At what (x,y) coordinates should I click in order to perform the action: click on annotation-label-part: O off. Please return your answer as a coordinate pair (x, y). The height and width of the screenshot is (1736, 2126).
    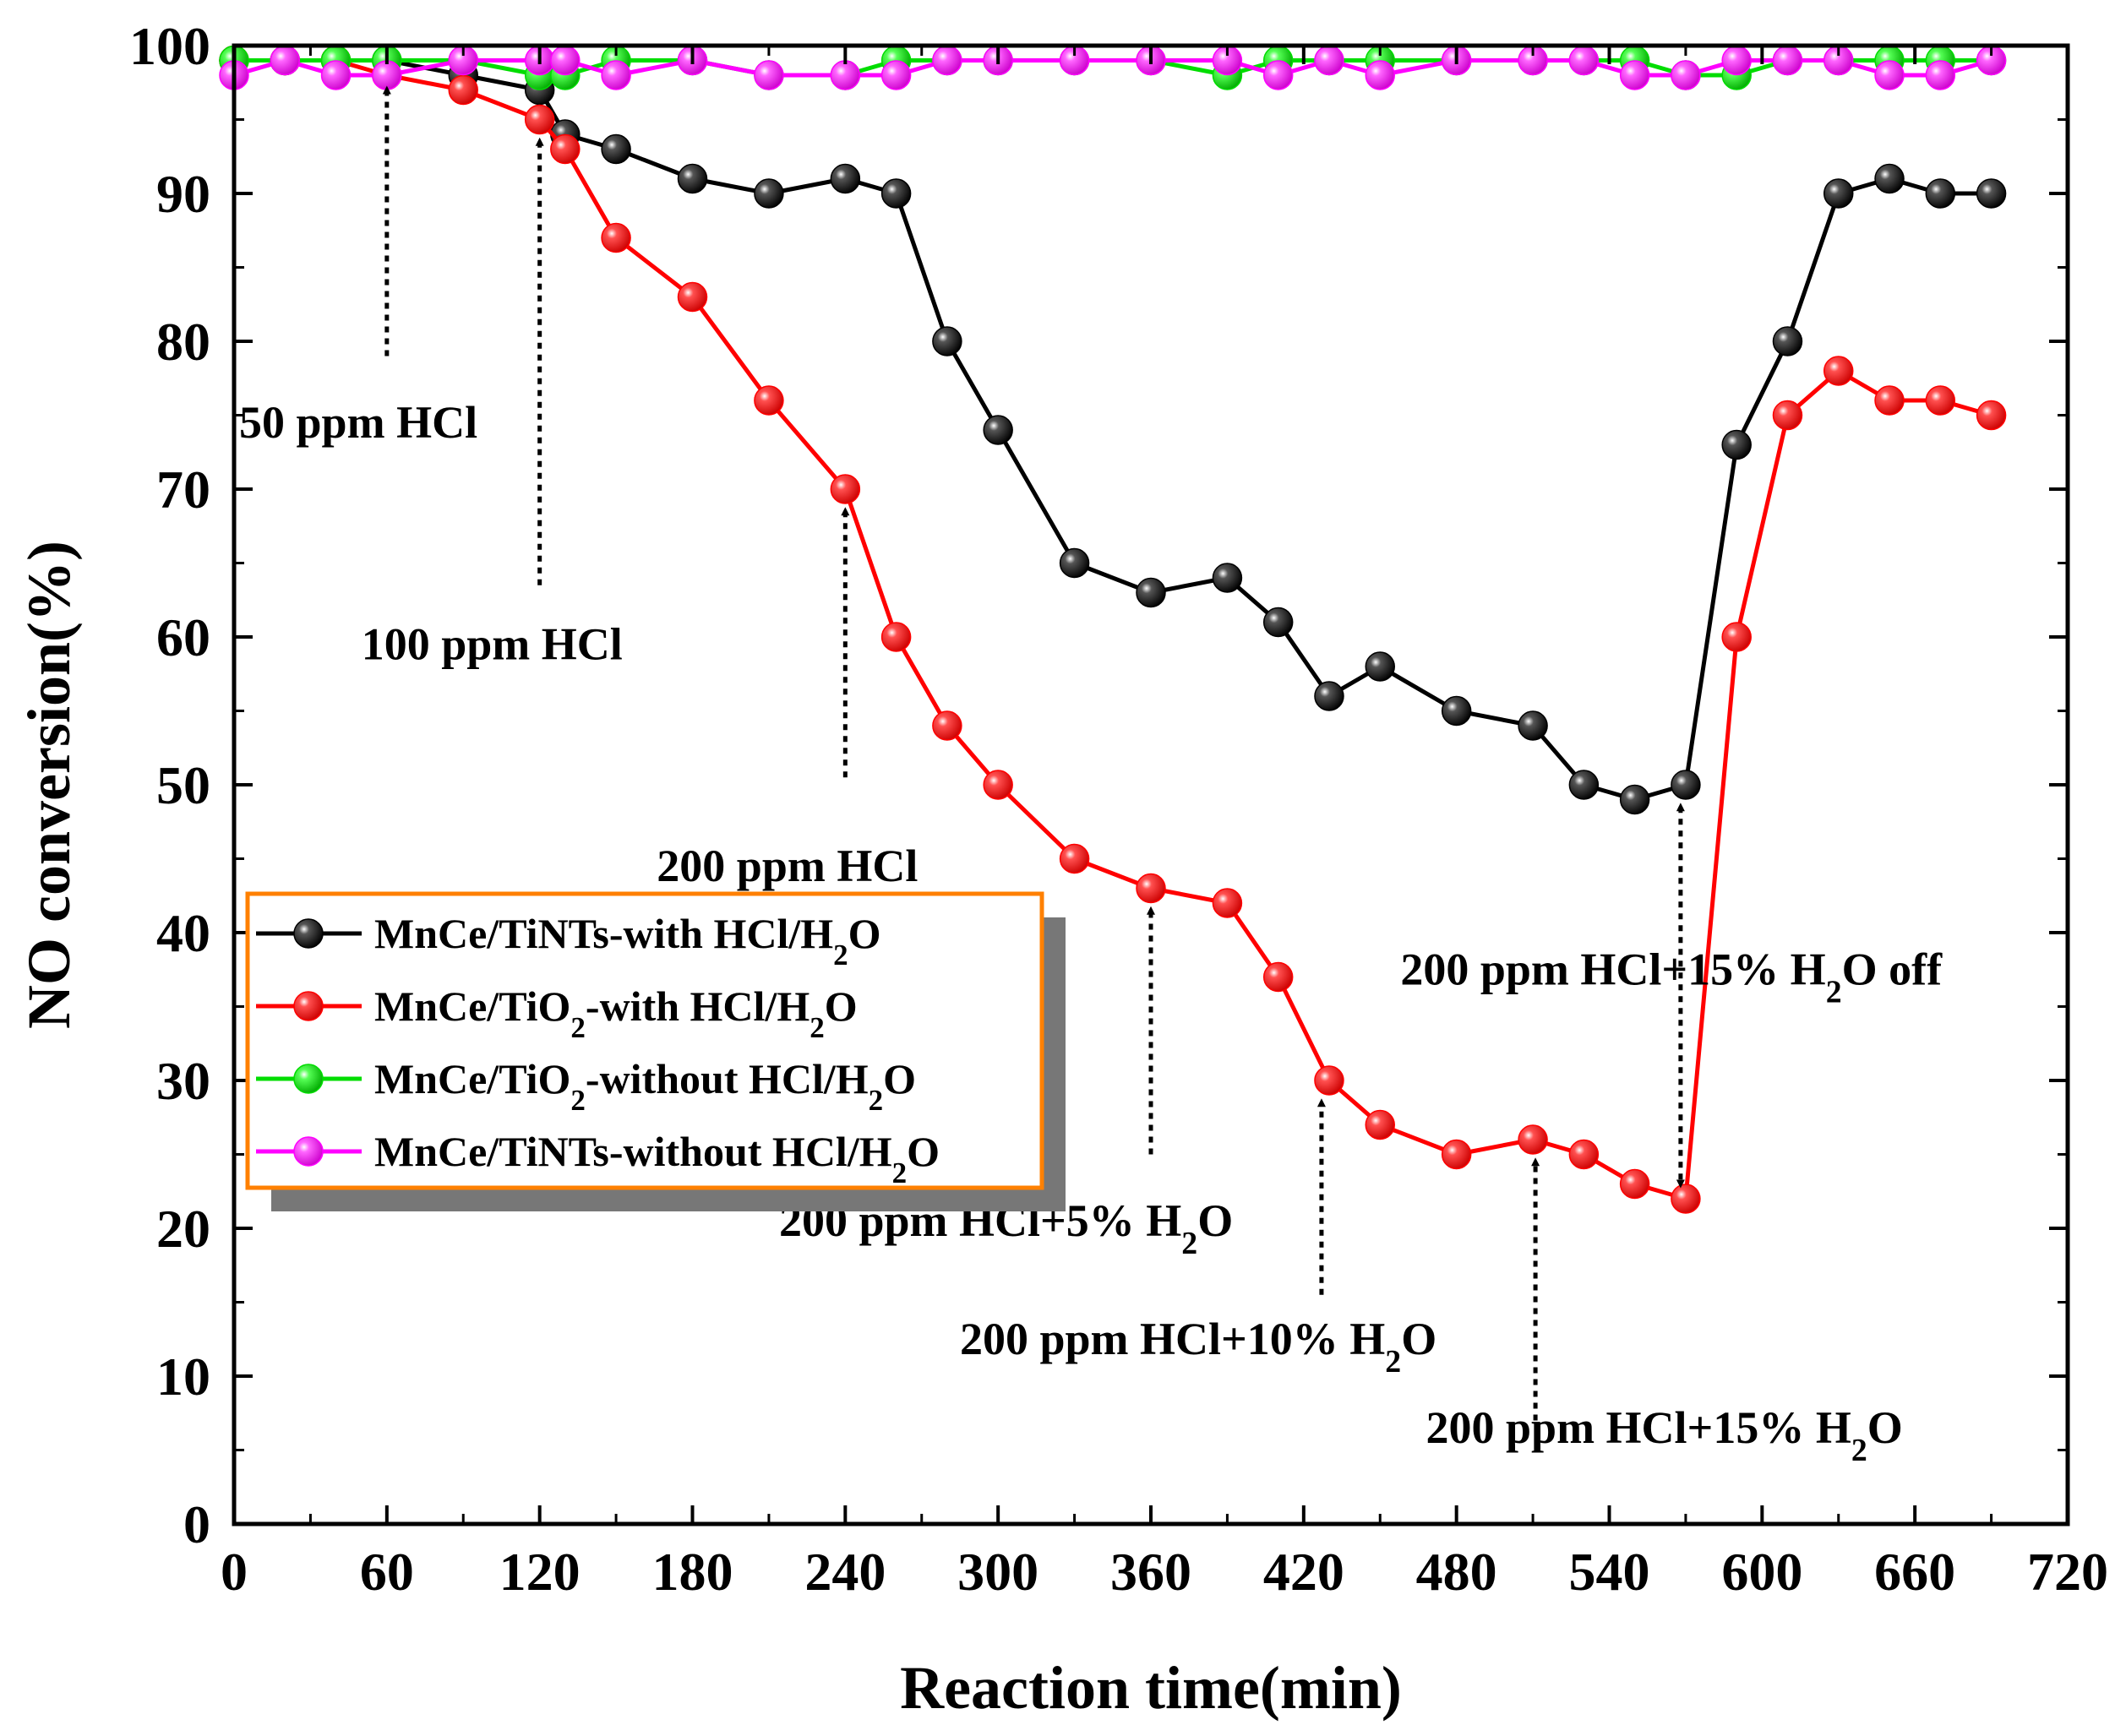
    Looking at the image, I should click on (1892, 969).